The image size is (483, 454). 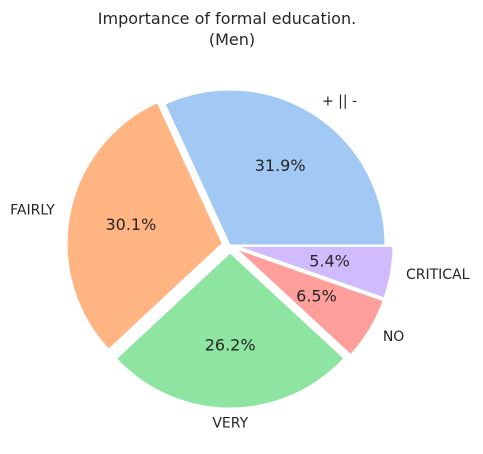 I want to click on pie-label-critical: CRITICAL, so click(x=438, y=275).